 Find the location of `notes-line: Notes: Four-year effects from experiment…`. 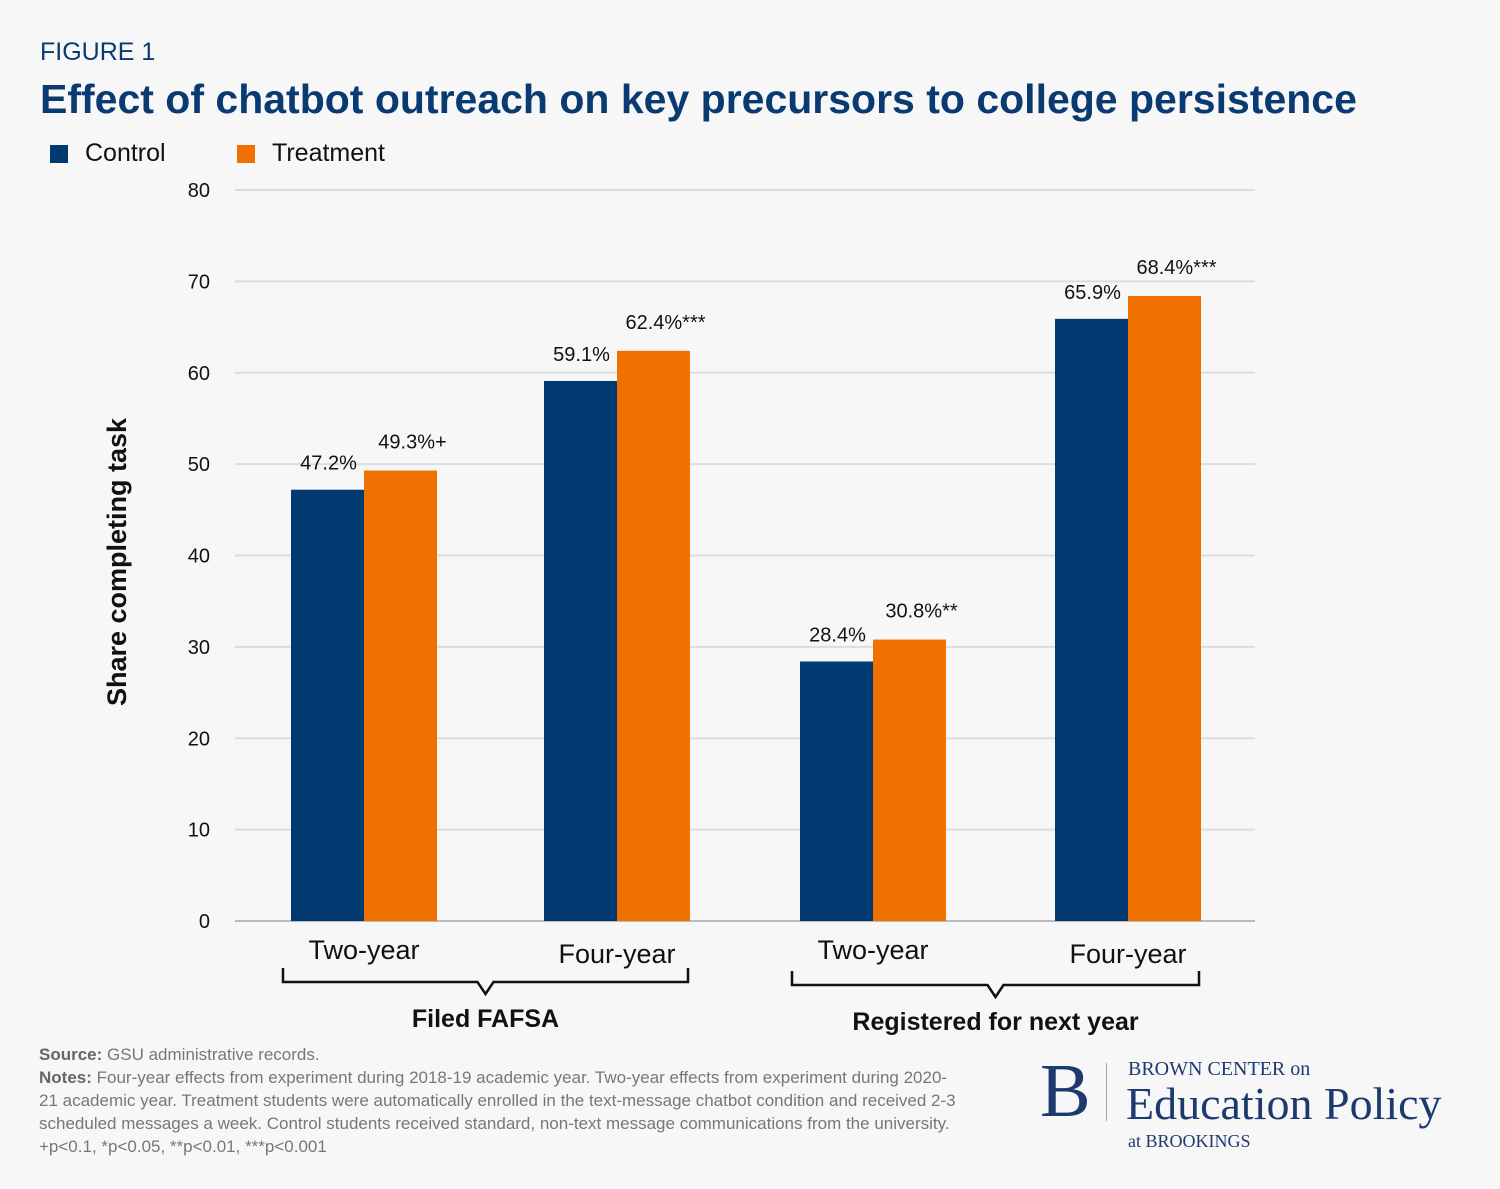

notes-line: Notes: Four-year effects from experiment… is located at coordinates (499, 1112).